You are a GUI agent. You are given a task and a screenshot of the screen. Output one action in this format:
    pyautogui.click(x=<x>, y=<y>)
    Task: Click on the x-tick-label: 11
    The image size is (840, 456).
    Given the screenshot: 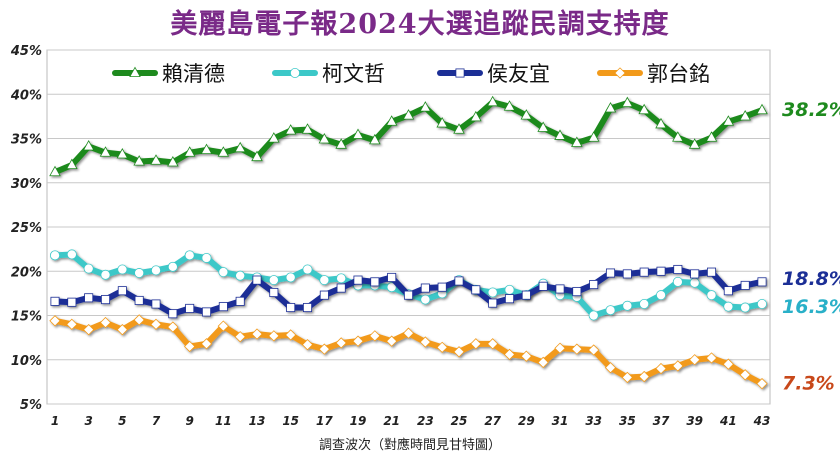 What is the action you would take?
    pyautogui.click(x=223, y=421)
    